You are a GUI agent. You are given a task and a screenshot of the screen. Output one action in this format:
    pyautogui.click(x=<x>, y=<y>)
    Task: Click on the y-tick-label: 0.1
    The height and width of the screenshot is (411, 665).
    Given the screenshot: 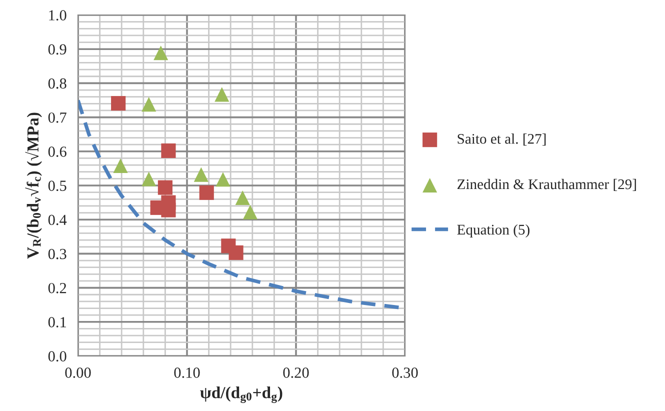 What is the action you would take?
    pyautogui.click(x=57, y=322)
    